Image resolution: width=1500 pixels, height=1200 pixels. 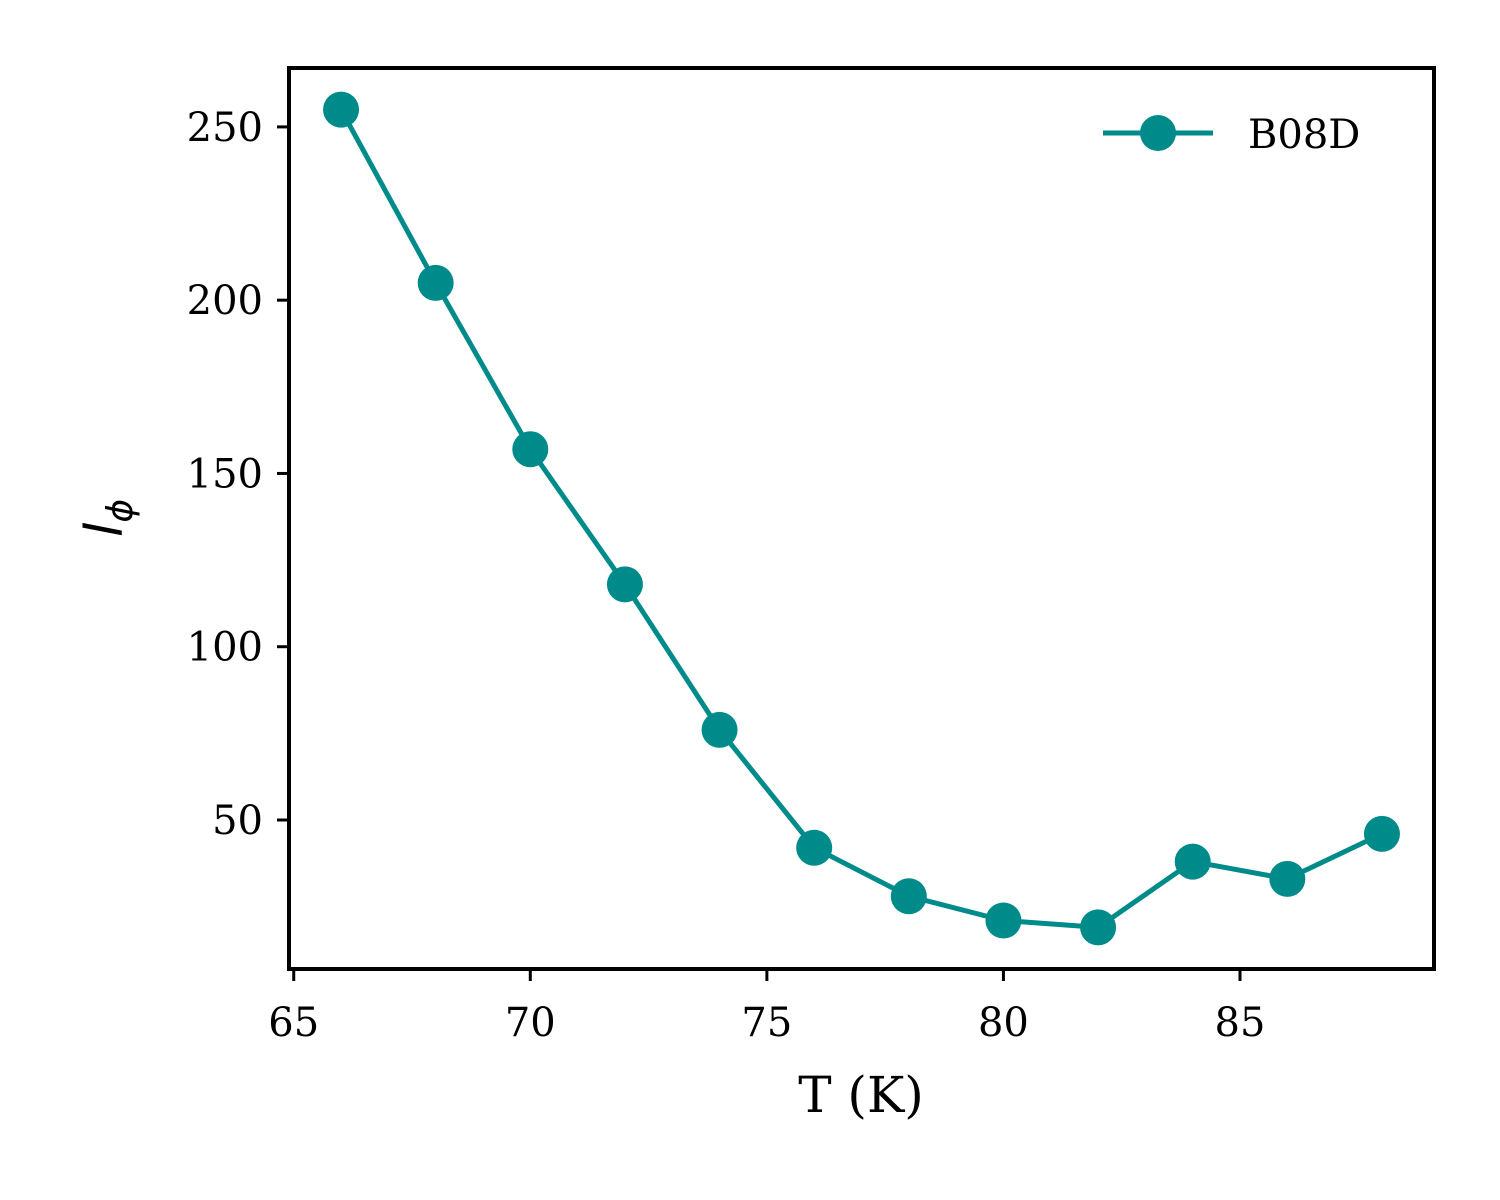 What do you see at coordinates (861, 1095) in the screenshot?
I see `x-axis-title: T (K)` at bounding box center [861, 1095].